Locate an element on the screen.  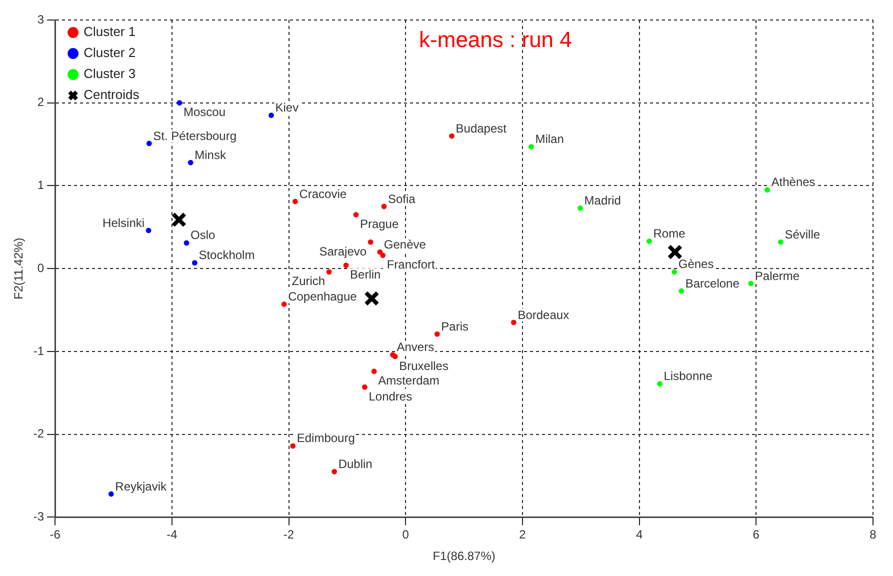
annotation: Kiev is located at coordinates (287, 107).